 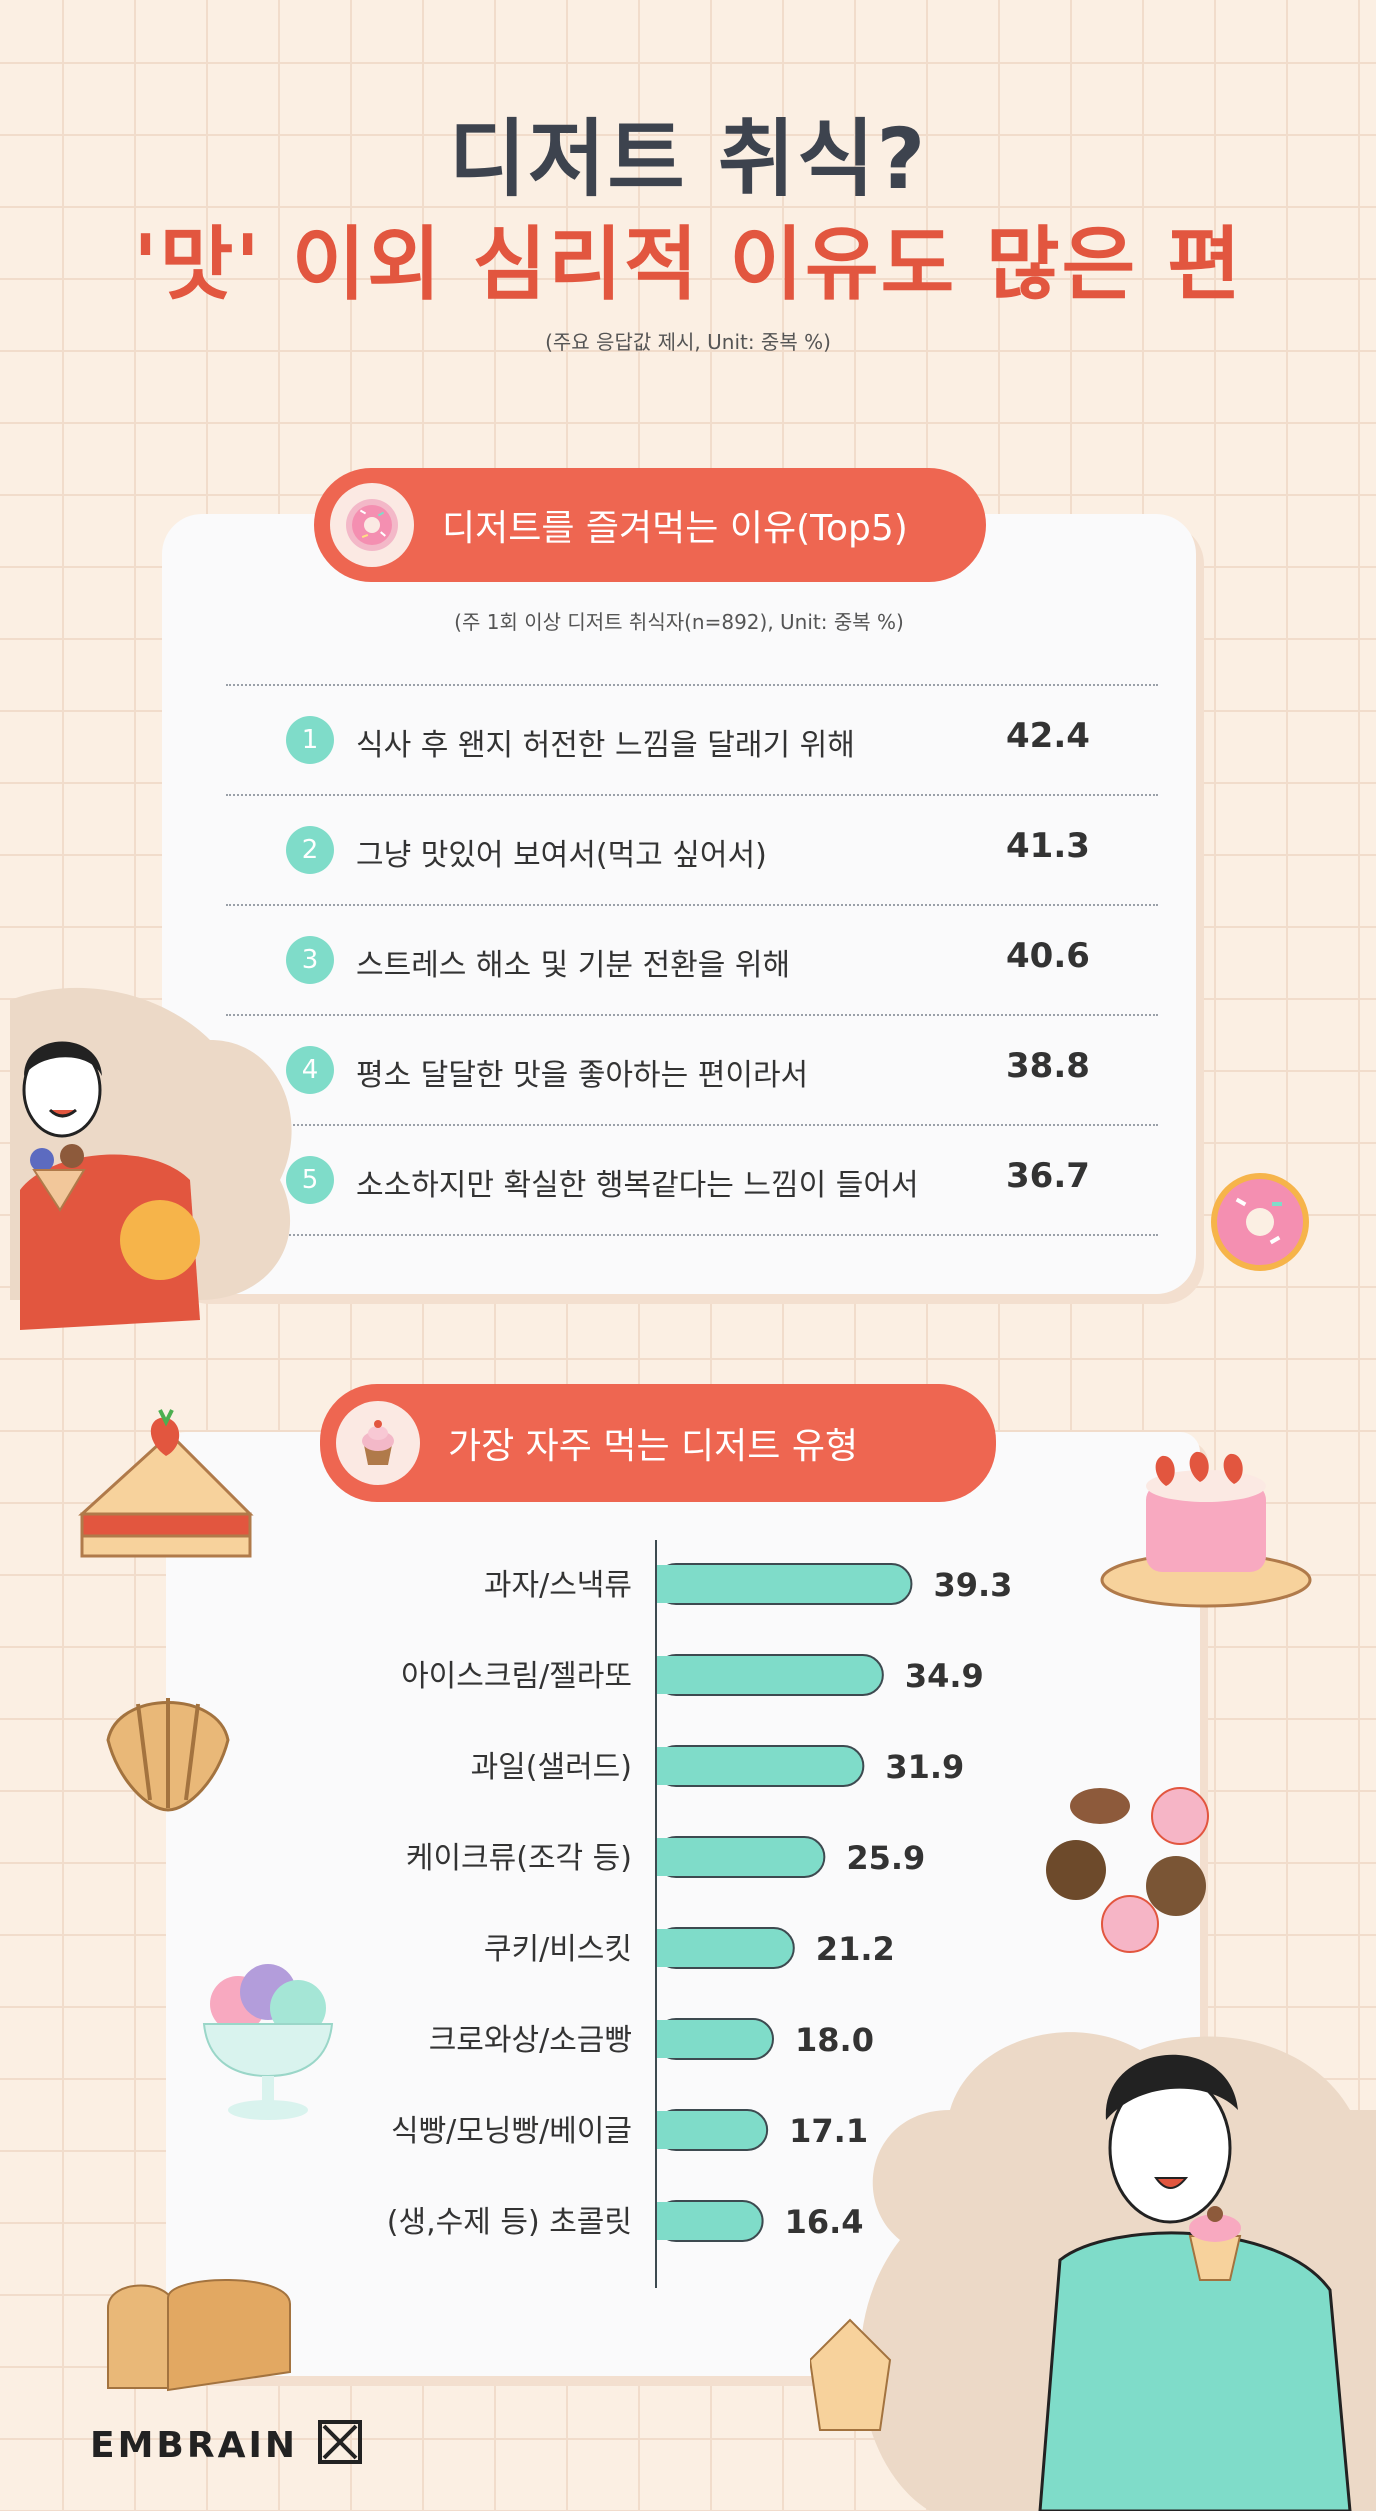 I want to click on reason-value: 38.8, so click(x=1048, y=1066).